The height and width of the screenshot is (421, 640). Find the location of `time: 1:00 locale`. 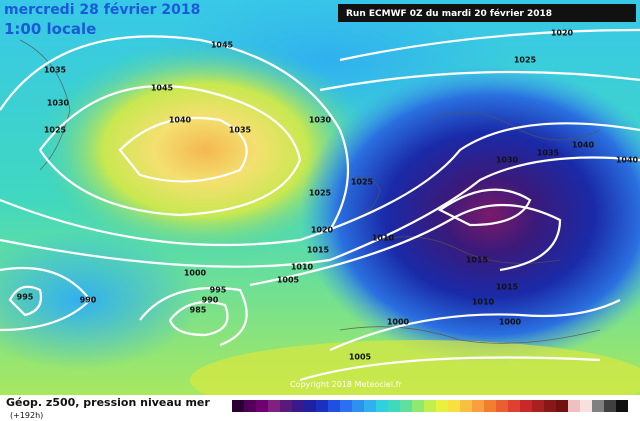

time: 1:00 locale is located at coordinates (50, 29).